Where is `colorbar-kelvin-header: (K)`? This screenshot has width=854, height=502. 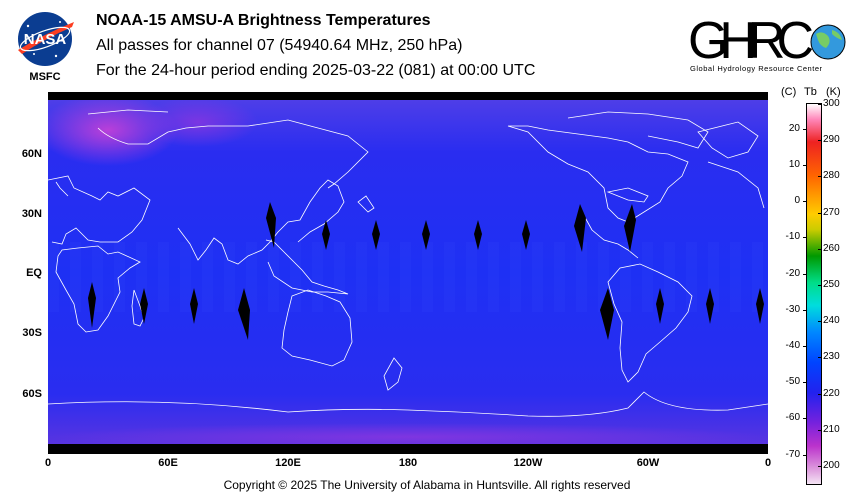 colorbar-kelvin-header: (K) is located at coordinates (833, 92).